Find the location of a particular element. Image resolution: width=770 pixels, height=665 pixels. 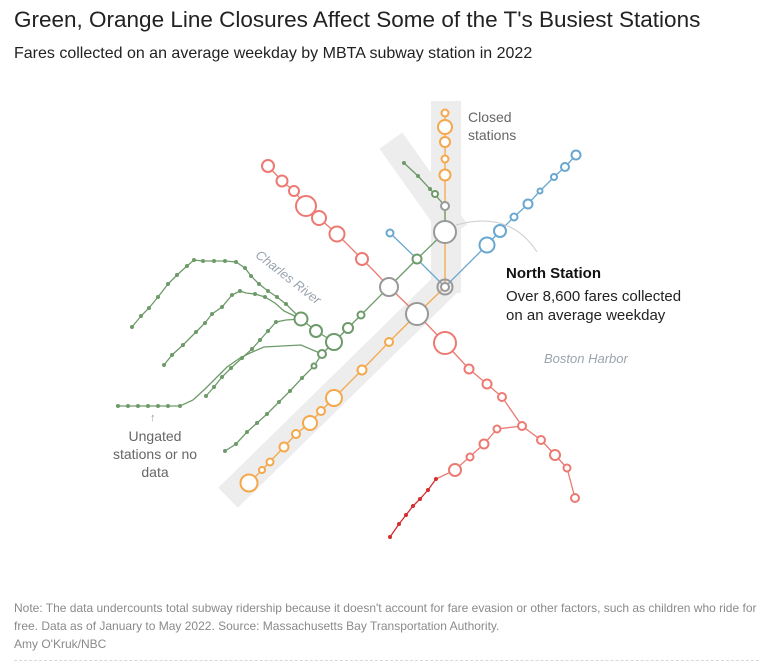

blue-line-stations is located at coordinates (483, 201).